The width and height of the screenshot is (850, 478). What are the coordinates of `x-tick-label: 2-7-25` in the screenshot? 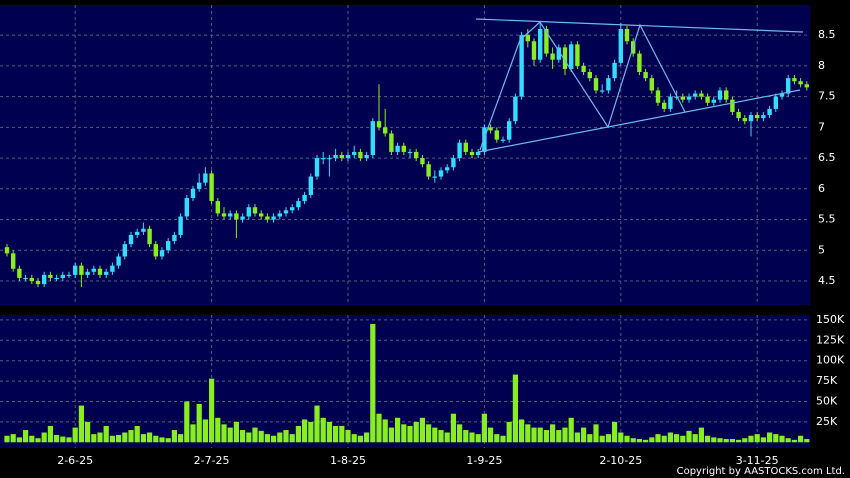 It's located at (212, 460).